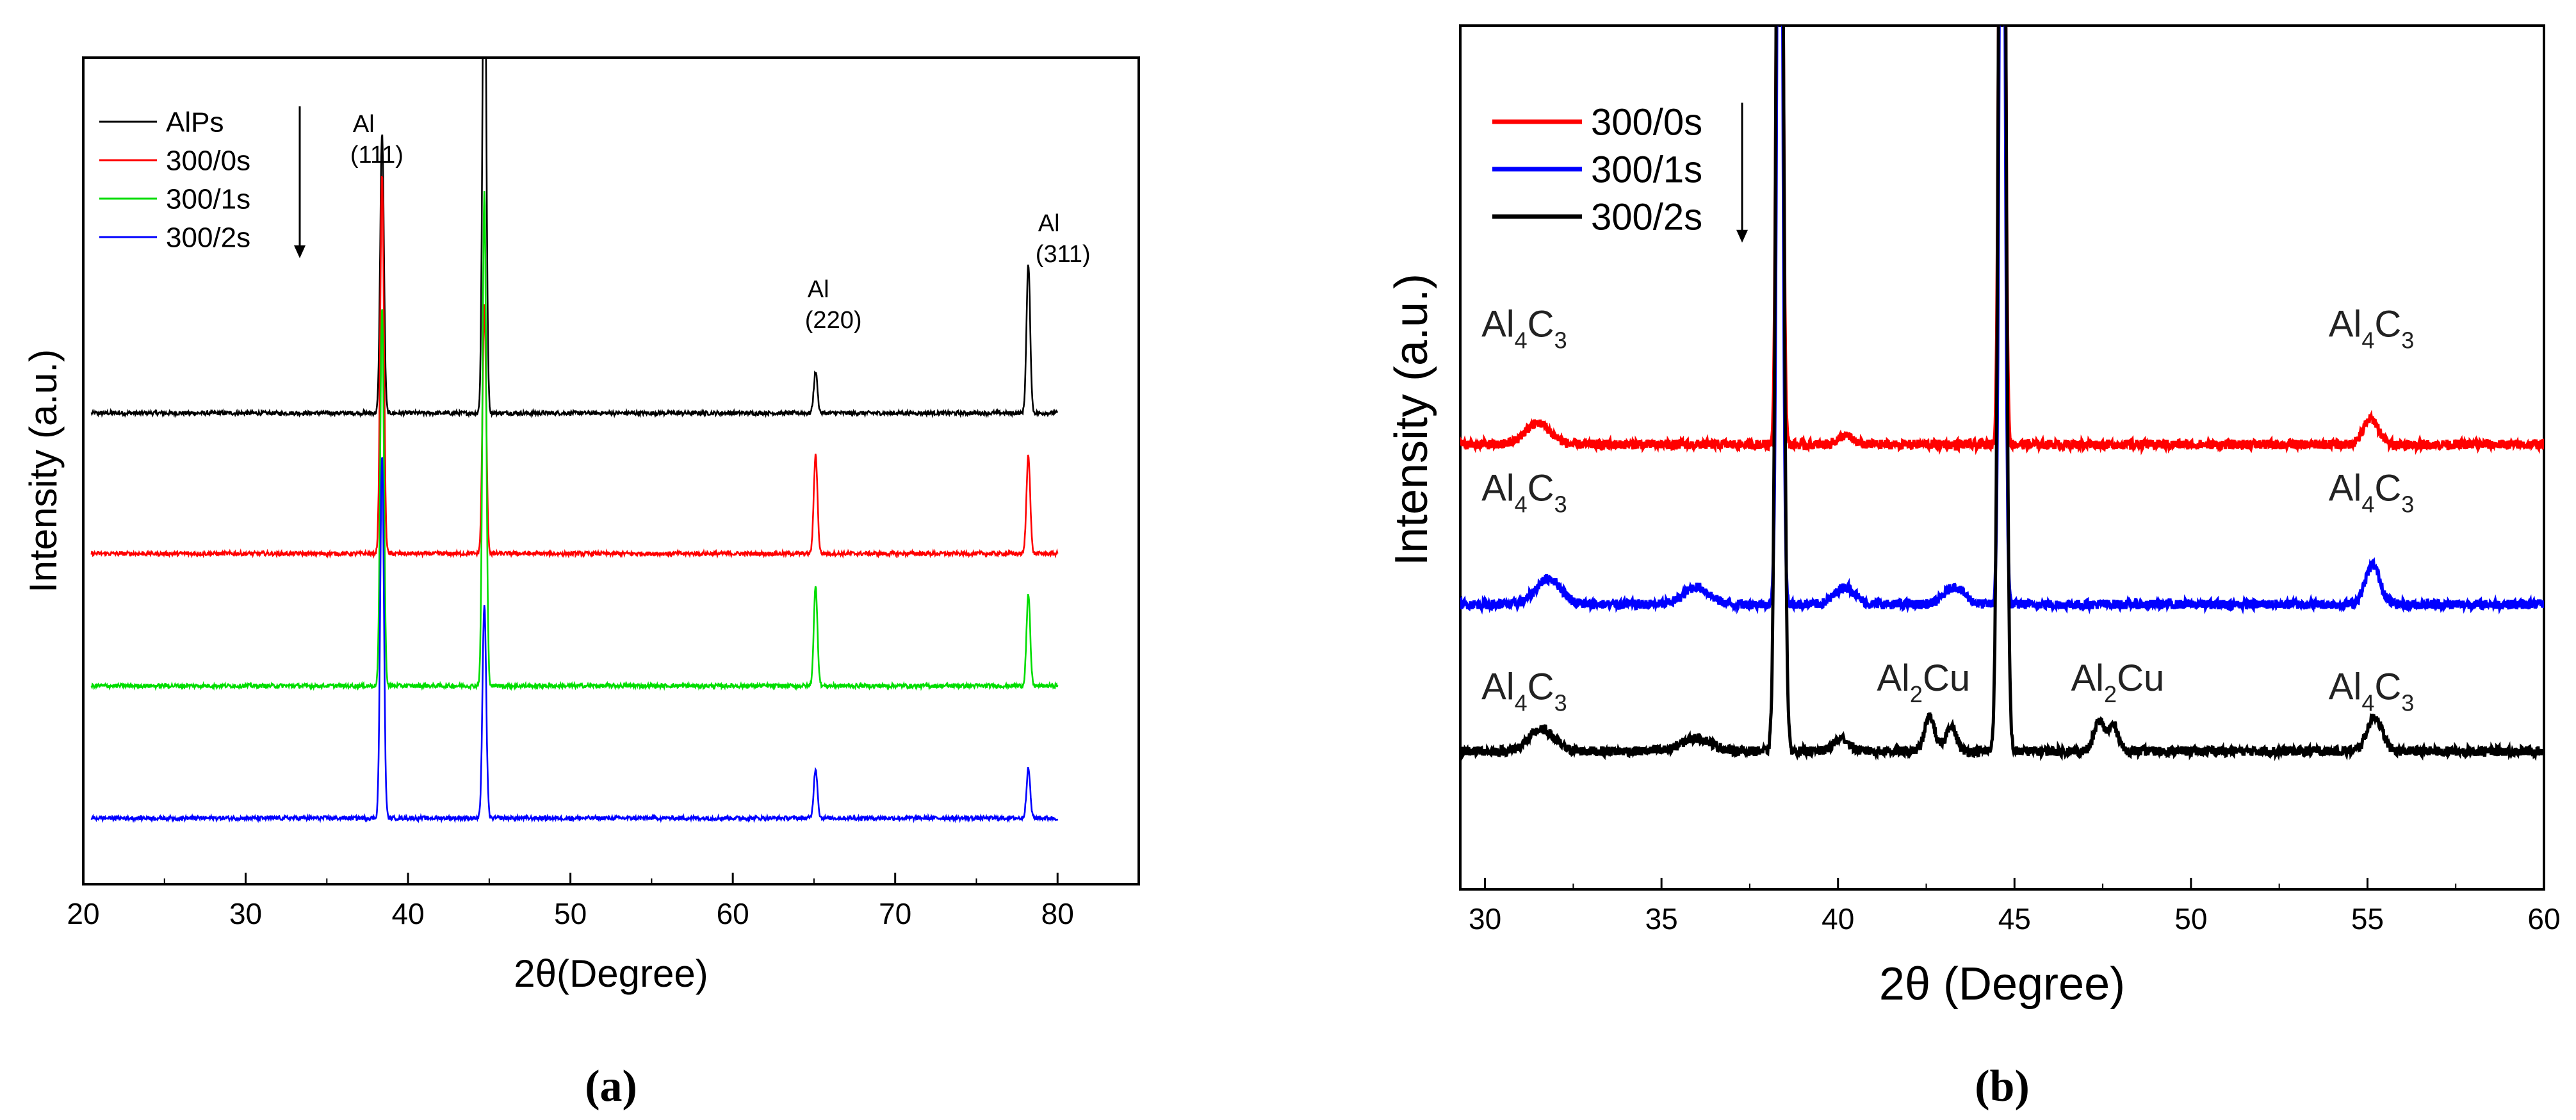 The width and height of the screenshot is (2576, 1120). Describe the element at coordinates (1411, 420) in the screenshot. I see `plot-b-y-axis-label: Intensity (a.u.)` at that location.